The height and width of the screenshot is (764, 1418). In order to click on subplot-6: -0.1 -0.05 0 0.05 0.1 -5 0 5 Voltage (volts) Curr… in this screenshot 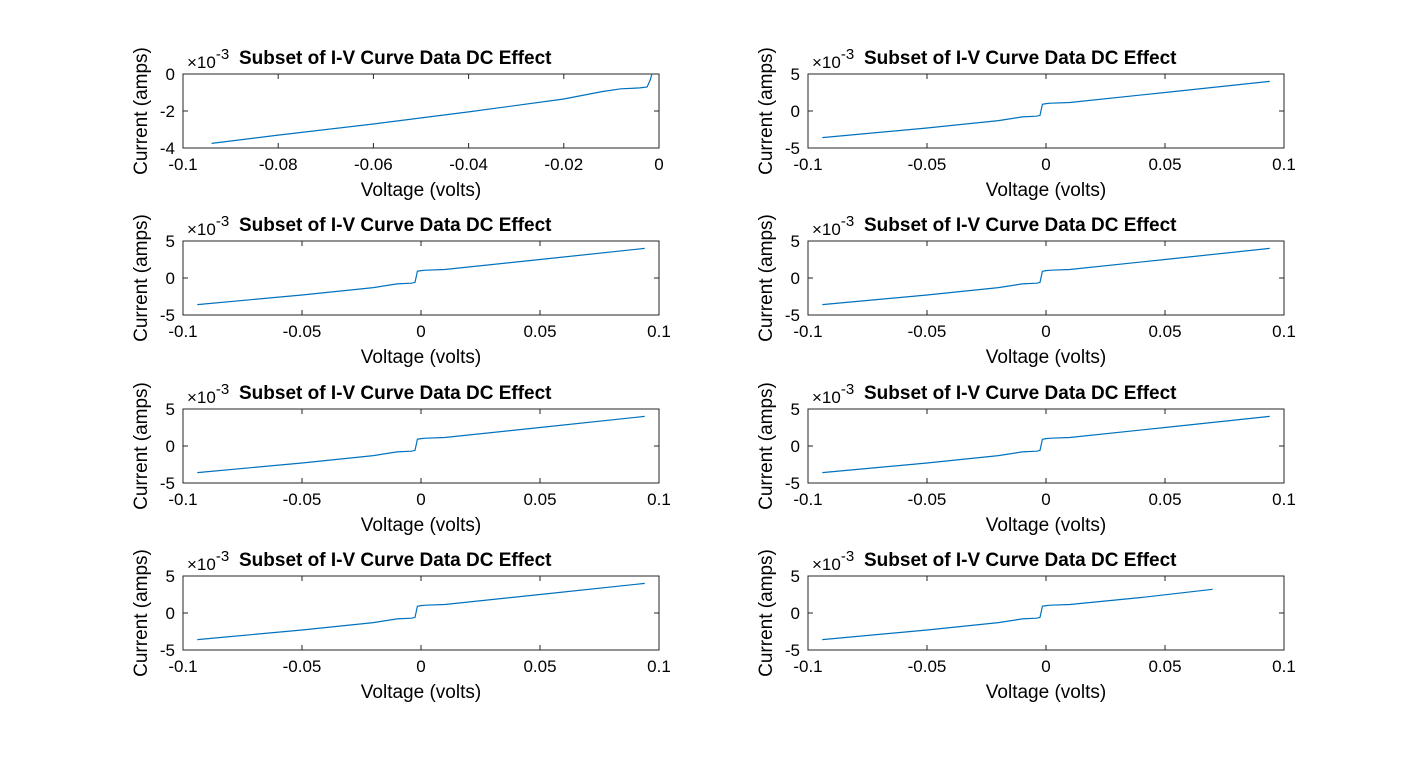, I will do `click(1026, 458)`.